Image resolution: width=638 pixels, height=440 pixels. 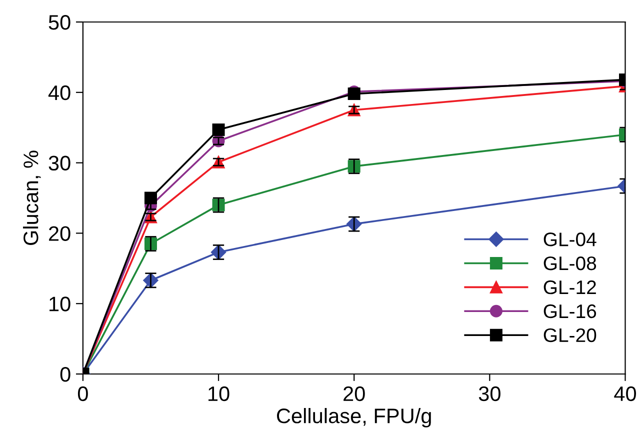 What do you see at coordinates (570, 239) in the screenshot?
I see `legend-label: GL-04` at bounding box center [570, 239].